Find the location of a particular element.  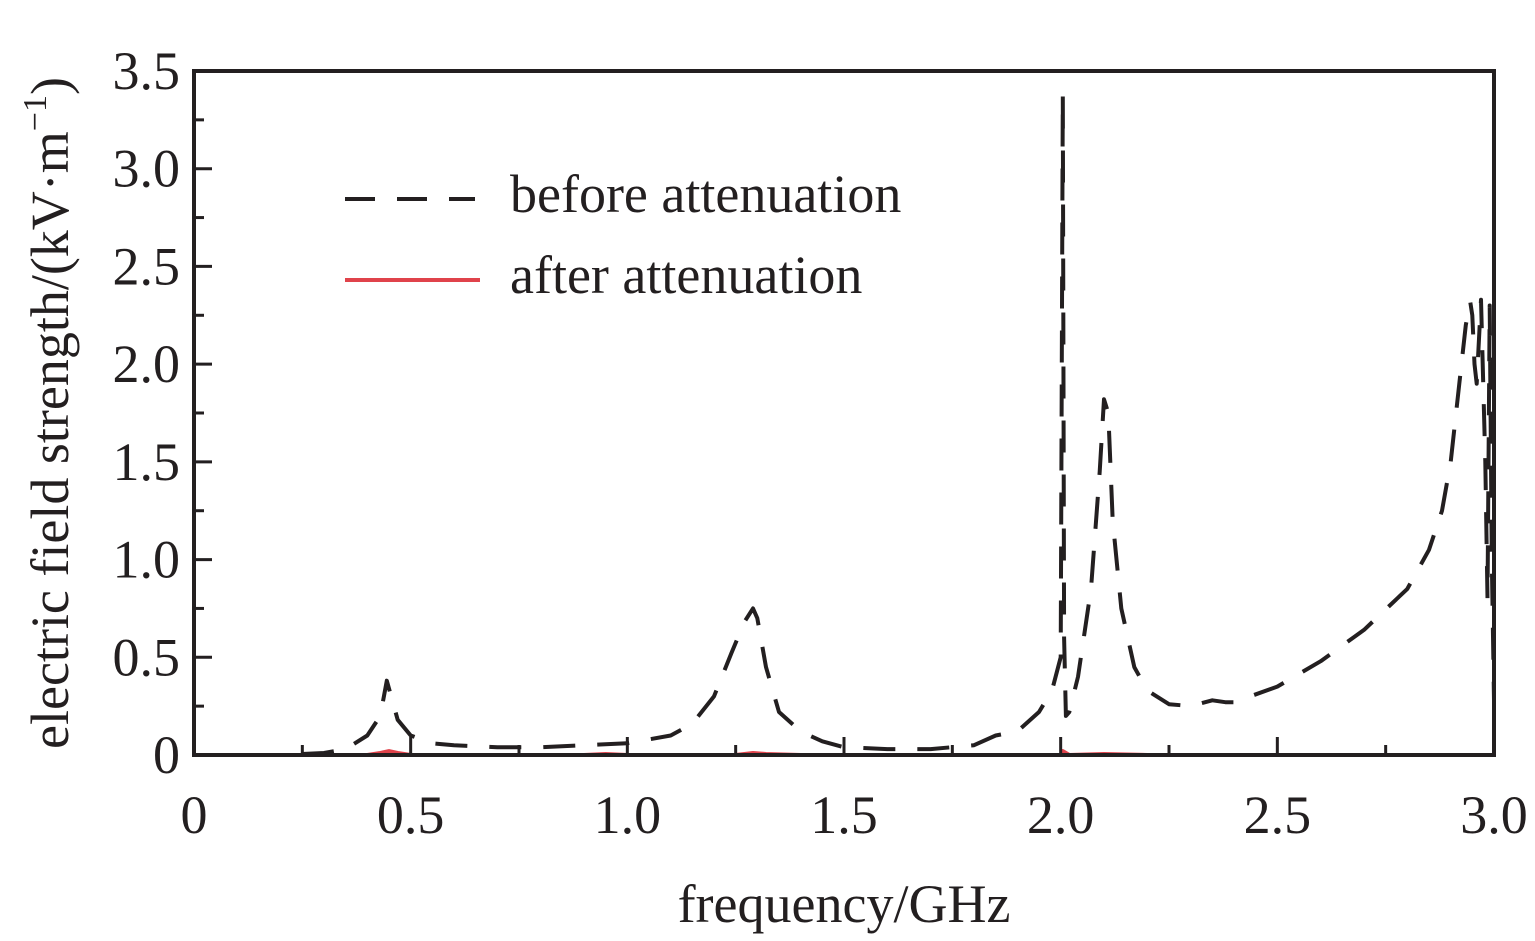

x-tick-label: 1.0 is located at coordinates (628, 815).